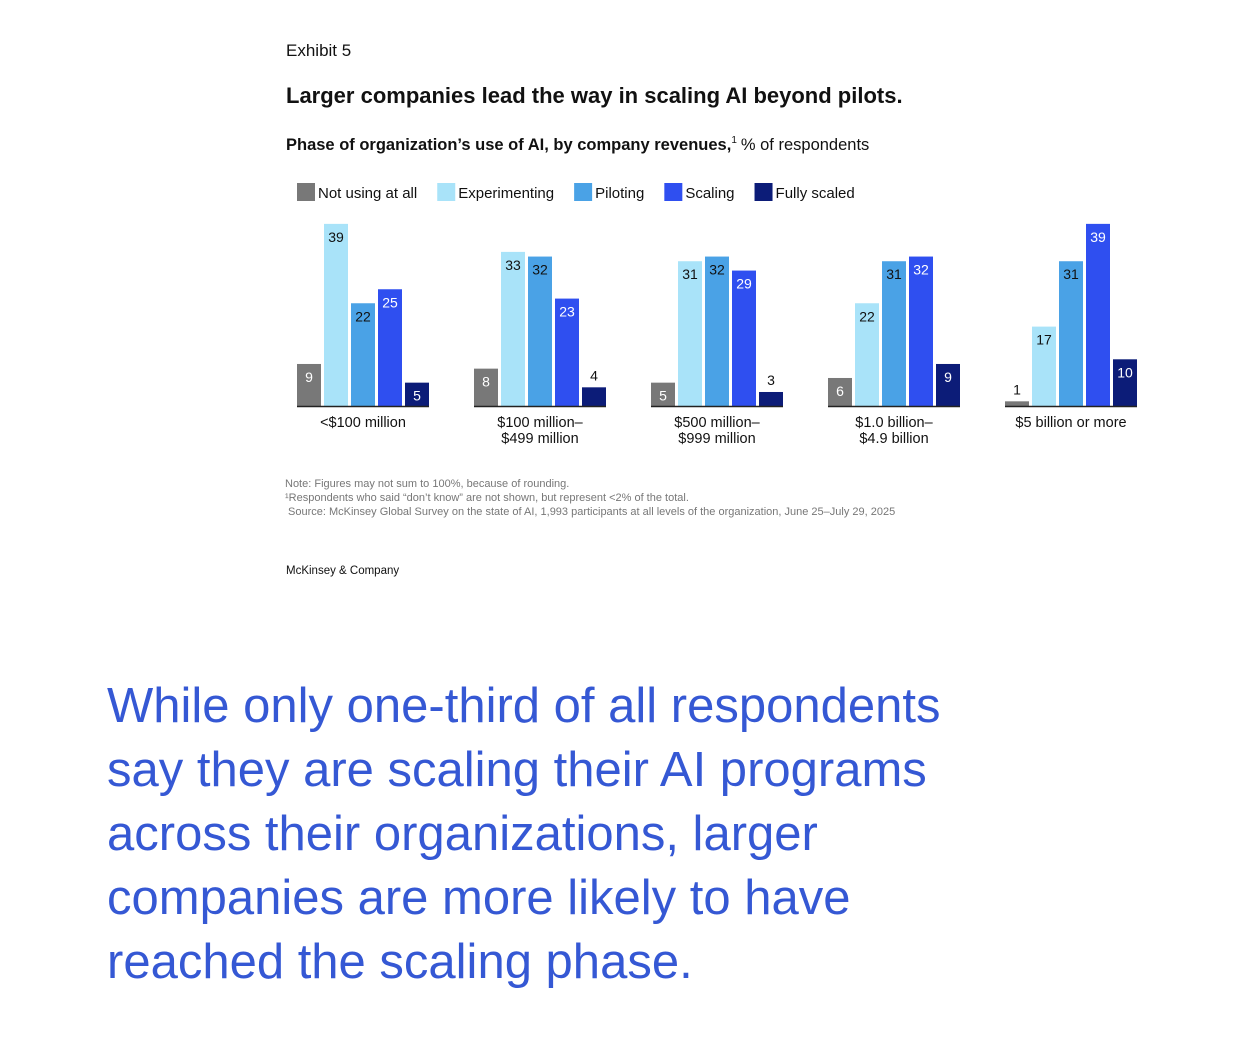  What do you see at coordinates (367, 193) in the screenshot?
I see `legend-label: Not using at all` at bounding box center [367, 193].